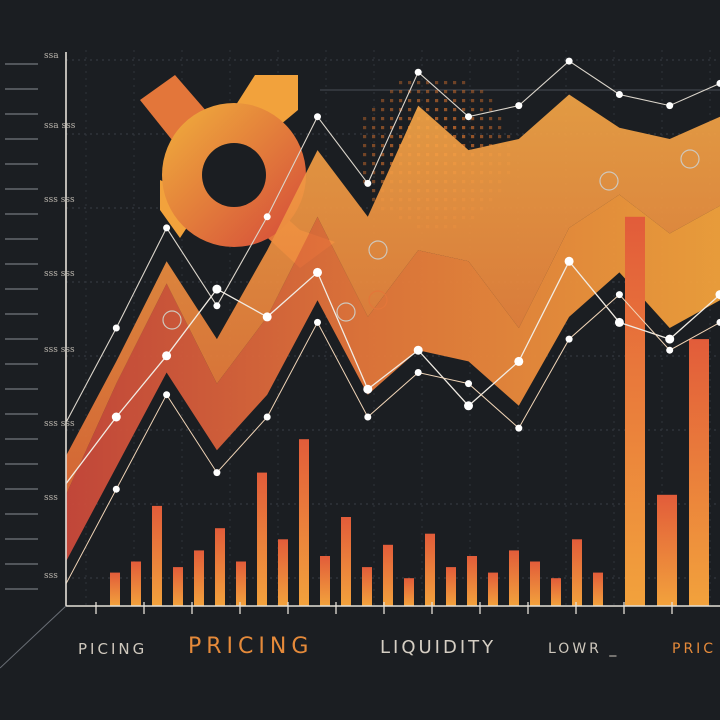 This screenshot has height=720, width=720. What do you see at coordinates (51, 576) in the screenshot?
I see `y-tick-label: sss` at bounding box center [51, 576].